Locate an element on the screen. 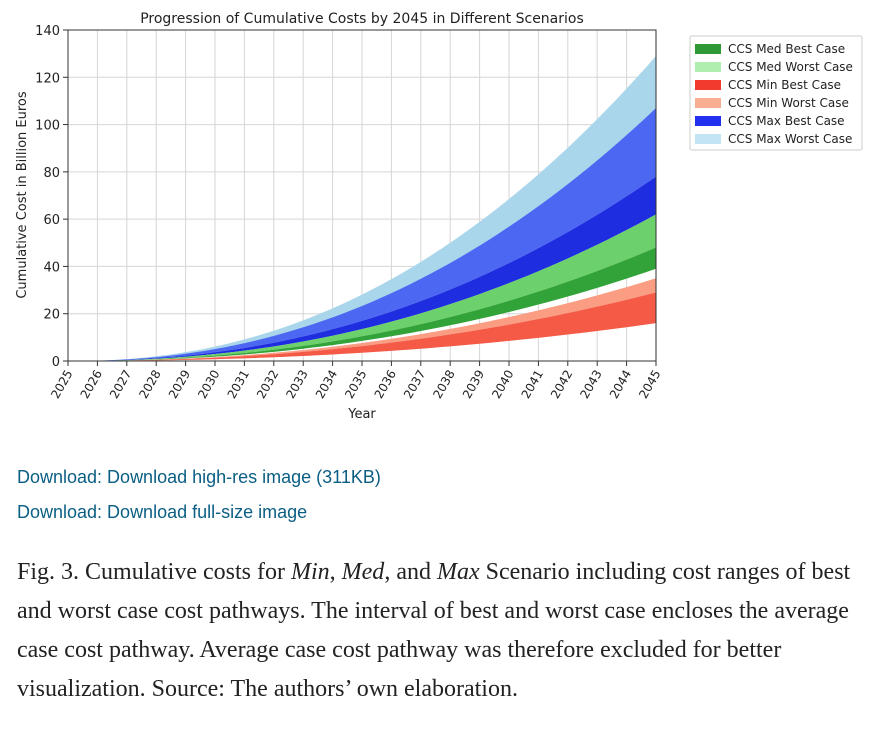  caption-min: Min is located at coordinates (310, 572).